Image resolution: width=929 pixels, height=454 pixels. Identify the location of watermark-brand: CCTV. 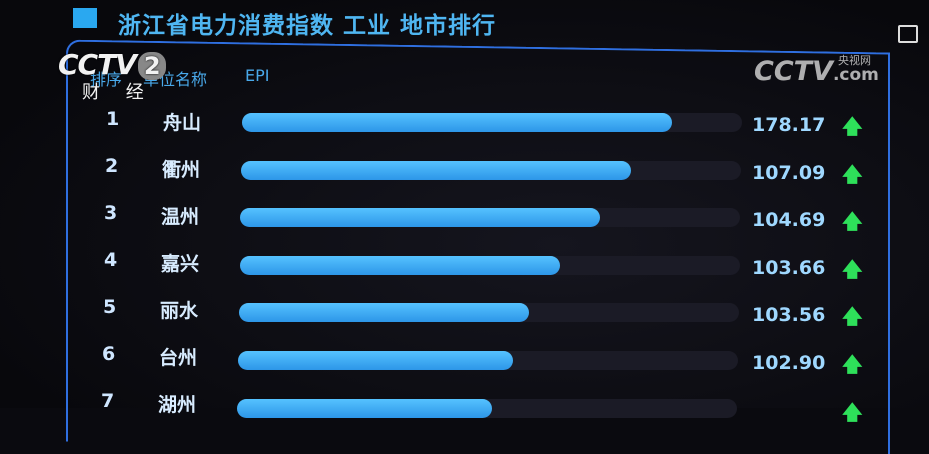
(793, 71).